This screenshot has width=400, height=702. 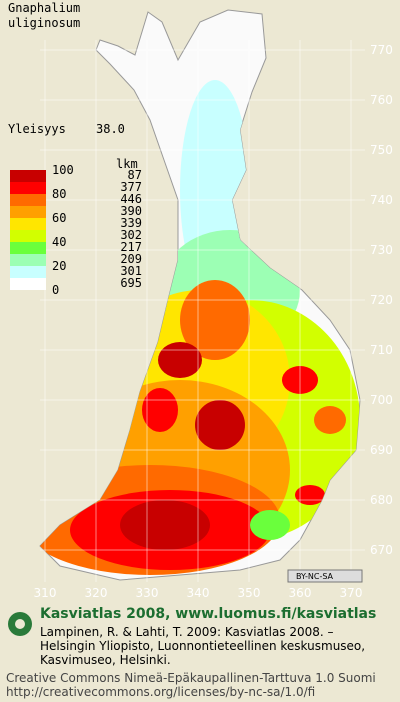 What do you see at coordinates (381, 300) in the screenshot?
I see `y-tick-label: 720` at bounding box center [381, 300].